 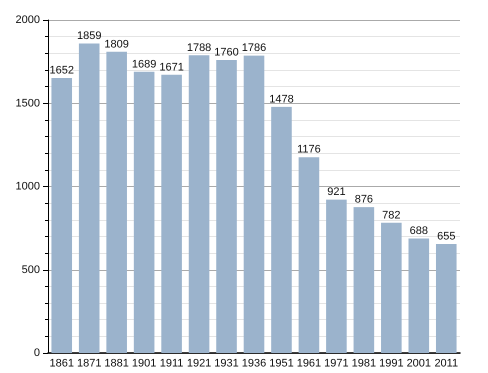 I want to click on y-tick-label: 0, so click(x=37, y=353).